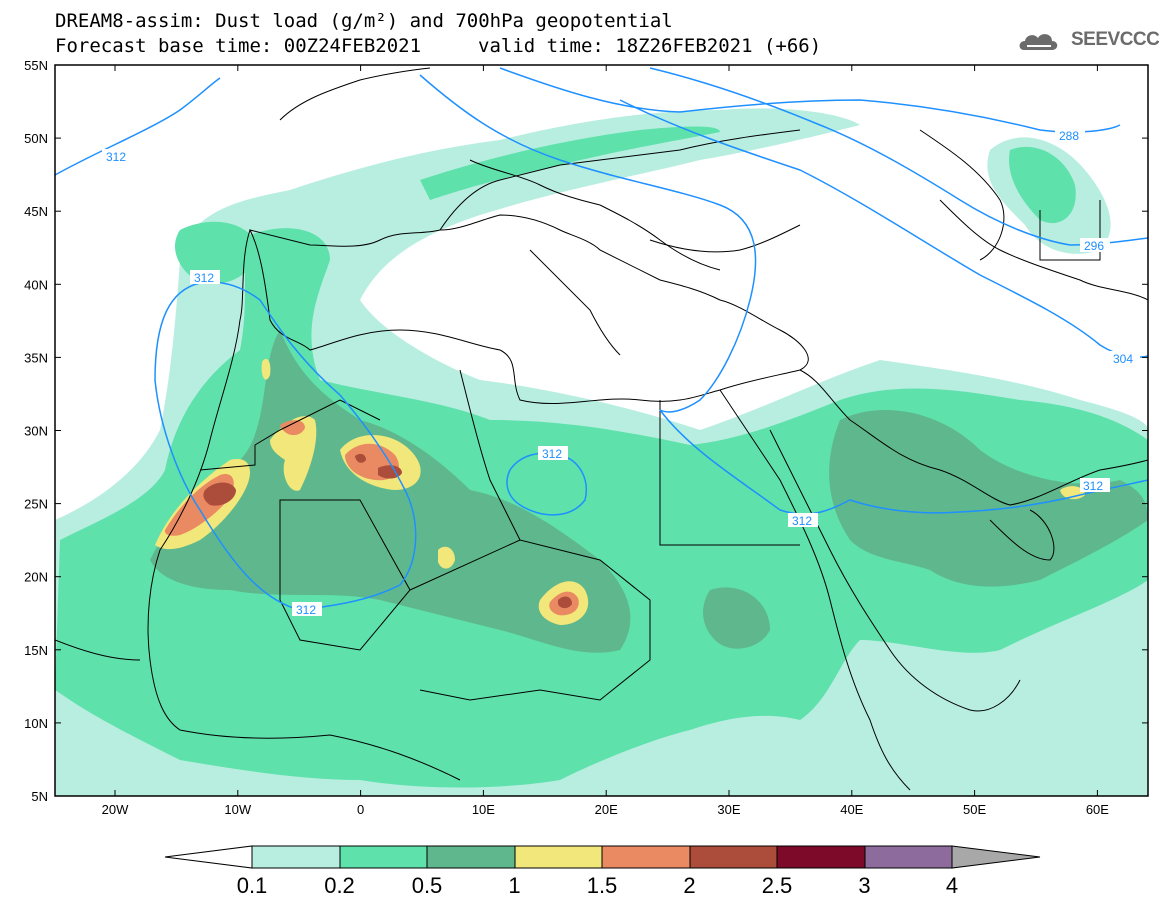 The height and width of the screenshot is (907, 1165). Describe the element at coordinates (427, 885) in the screenshot. I see `colorbar-label: 0.5` at that location.